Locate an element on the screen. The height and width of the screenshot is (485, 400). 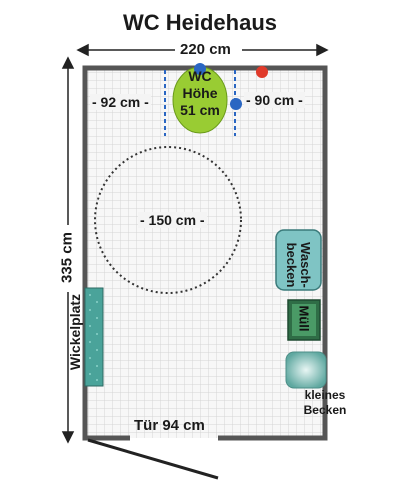
red-marker is located at coordinates (262, 72).